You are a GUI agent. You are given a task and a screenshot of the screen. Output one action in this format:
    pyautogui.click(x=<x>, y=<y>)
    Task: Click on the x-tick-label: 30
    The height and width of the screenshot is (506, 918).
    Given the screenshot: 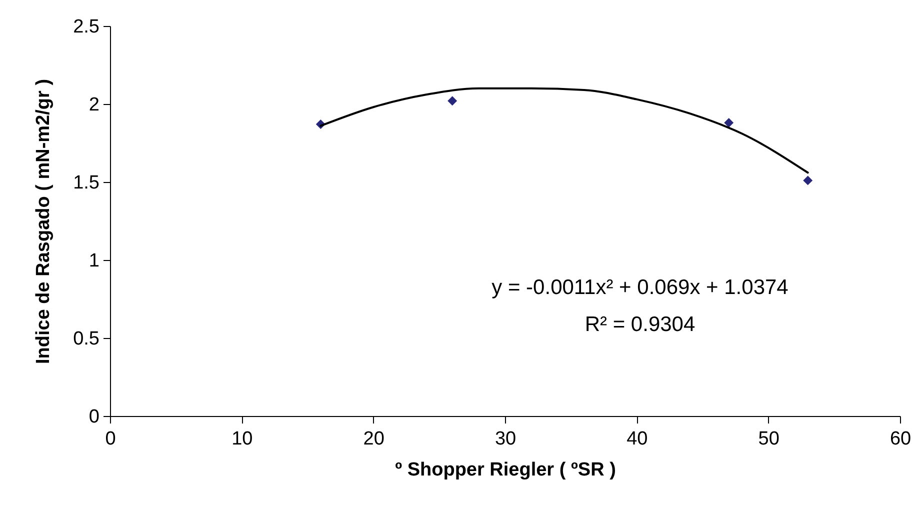 What is the action you would take?
    pyautogui.click(x=505, y=439)
    